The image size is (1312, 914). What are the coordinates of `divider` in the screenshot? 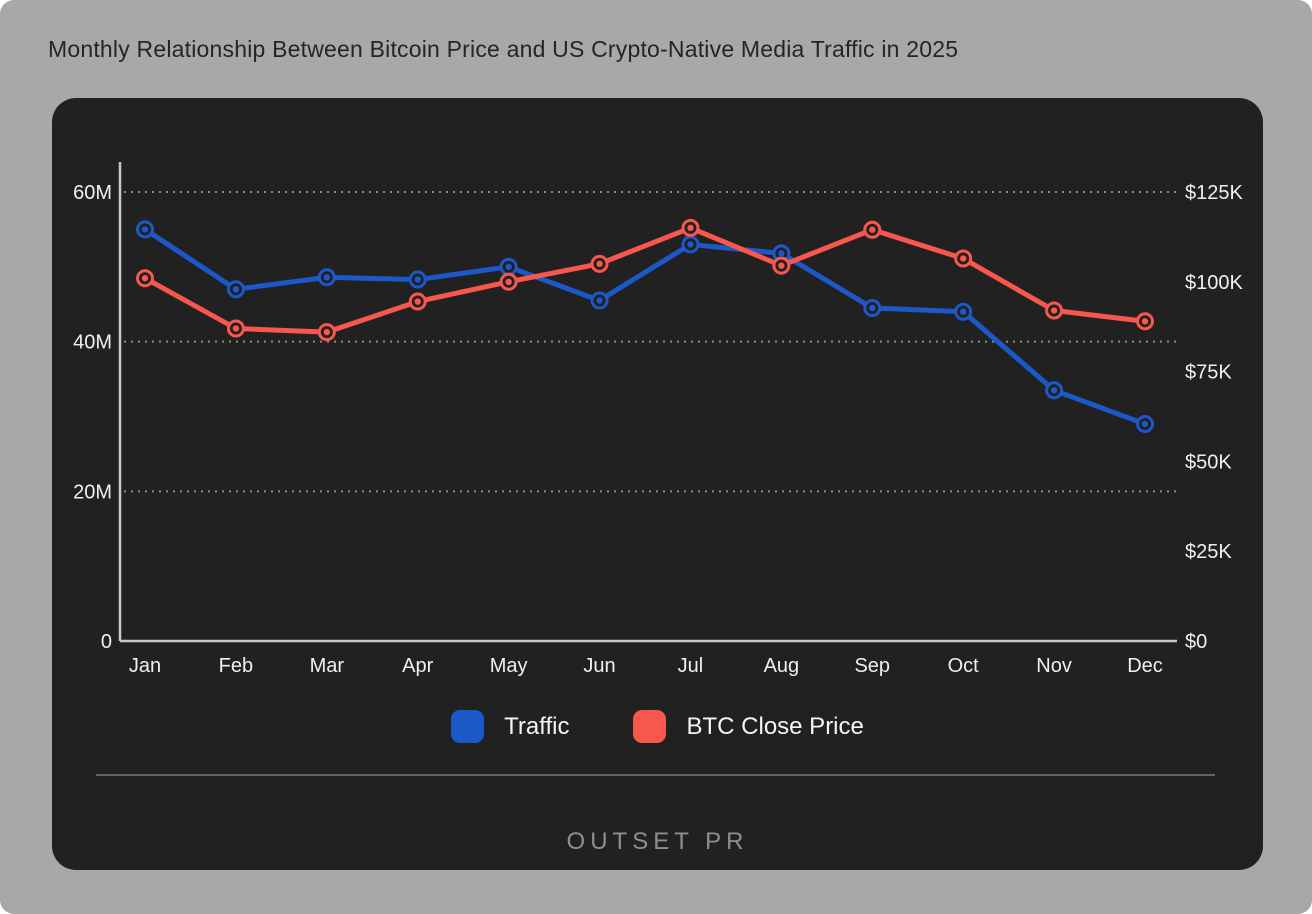 It's located at (655, 775).